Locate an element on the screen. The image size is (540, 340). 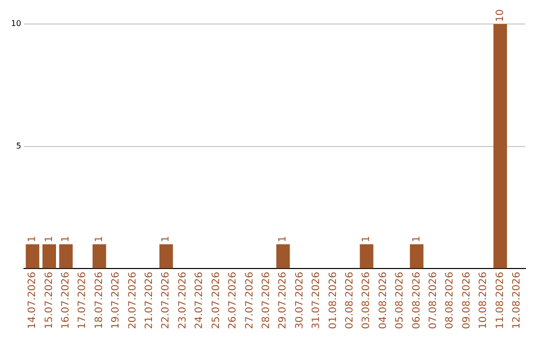
x-tick-label: 28.07.2026 is located at coordinates (266, 301).